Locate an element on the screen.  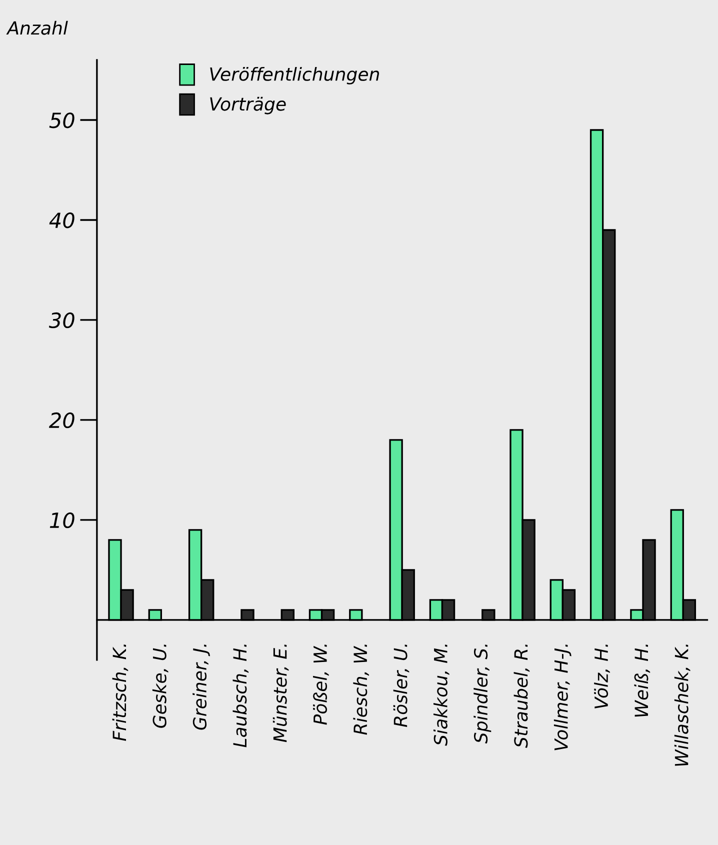
y-tick-label: 20 is located at coordinates (61, 420).